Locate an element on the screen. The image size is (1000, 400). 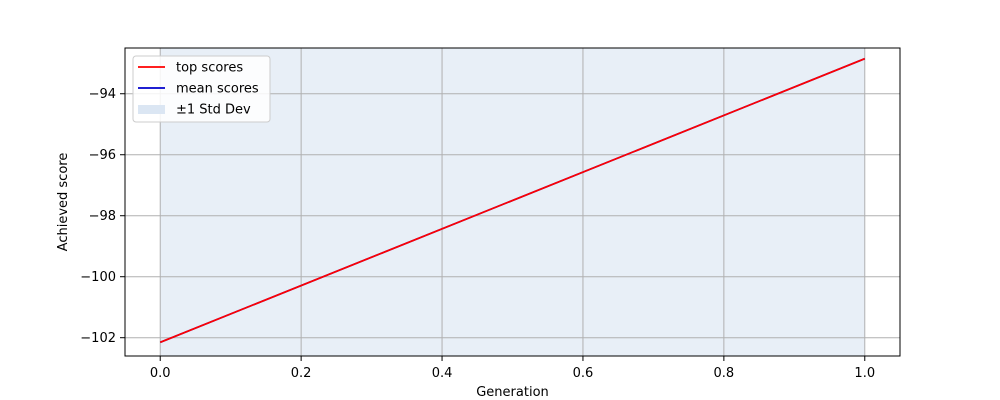
y-tick-label: −94 is located at coordinates (102, 94).